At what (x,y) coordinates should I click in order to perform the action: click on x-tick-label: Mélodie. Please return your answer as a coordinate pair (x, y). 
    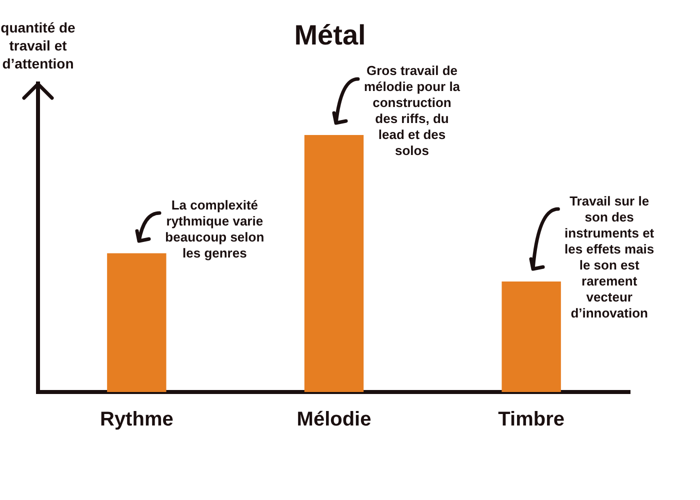
    Looking at the image, I should click on (334, 419).